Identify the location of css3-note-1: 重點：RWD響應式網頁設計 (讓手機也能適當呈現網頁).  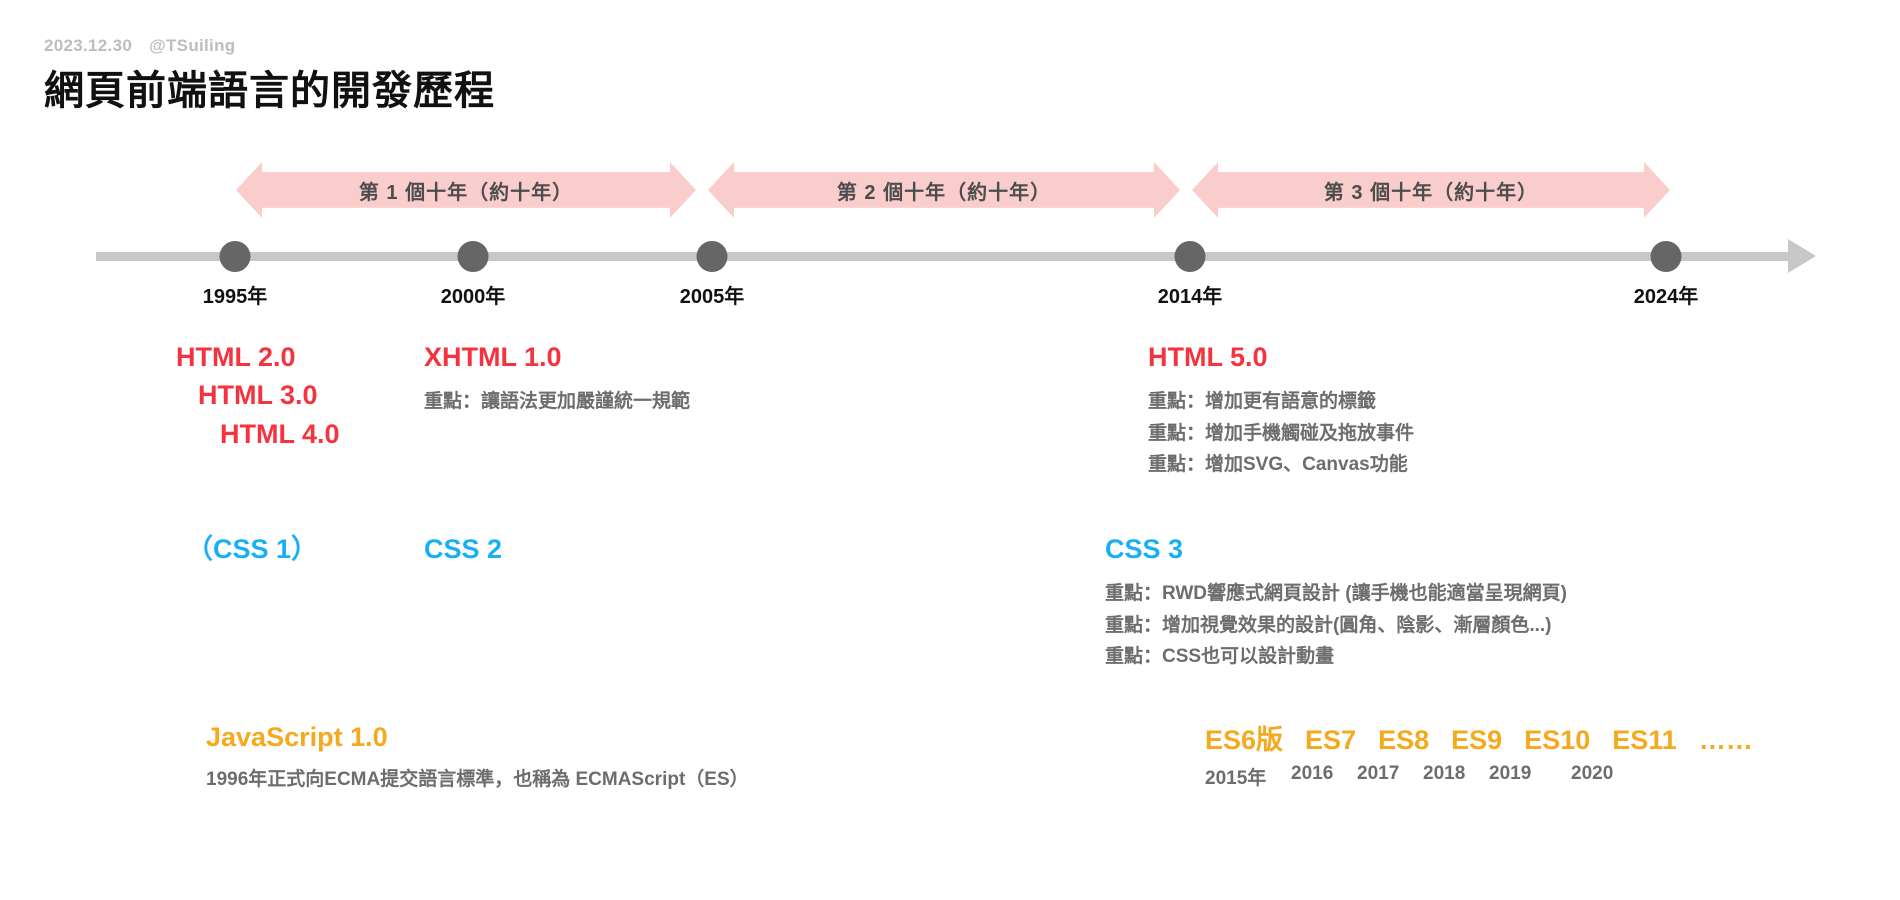
(1336, 594).